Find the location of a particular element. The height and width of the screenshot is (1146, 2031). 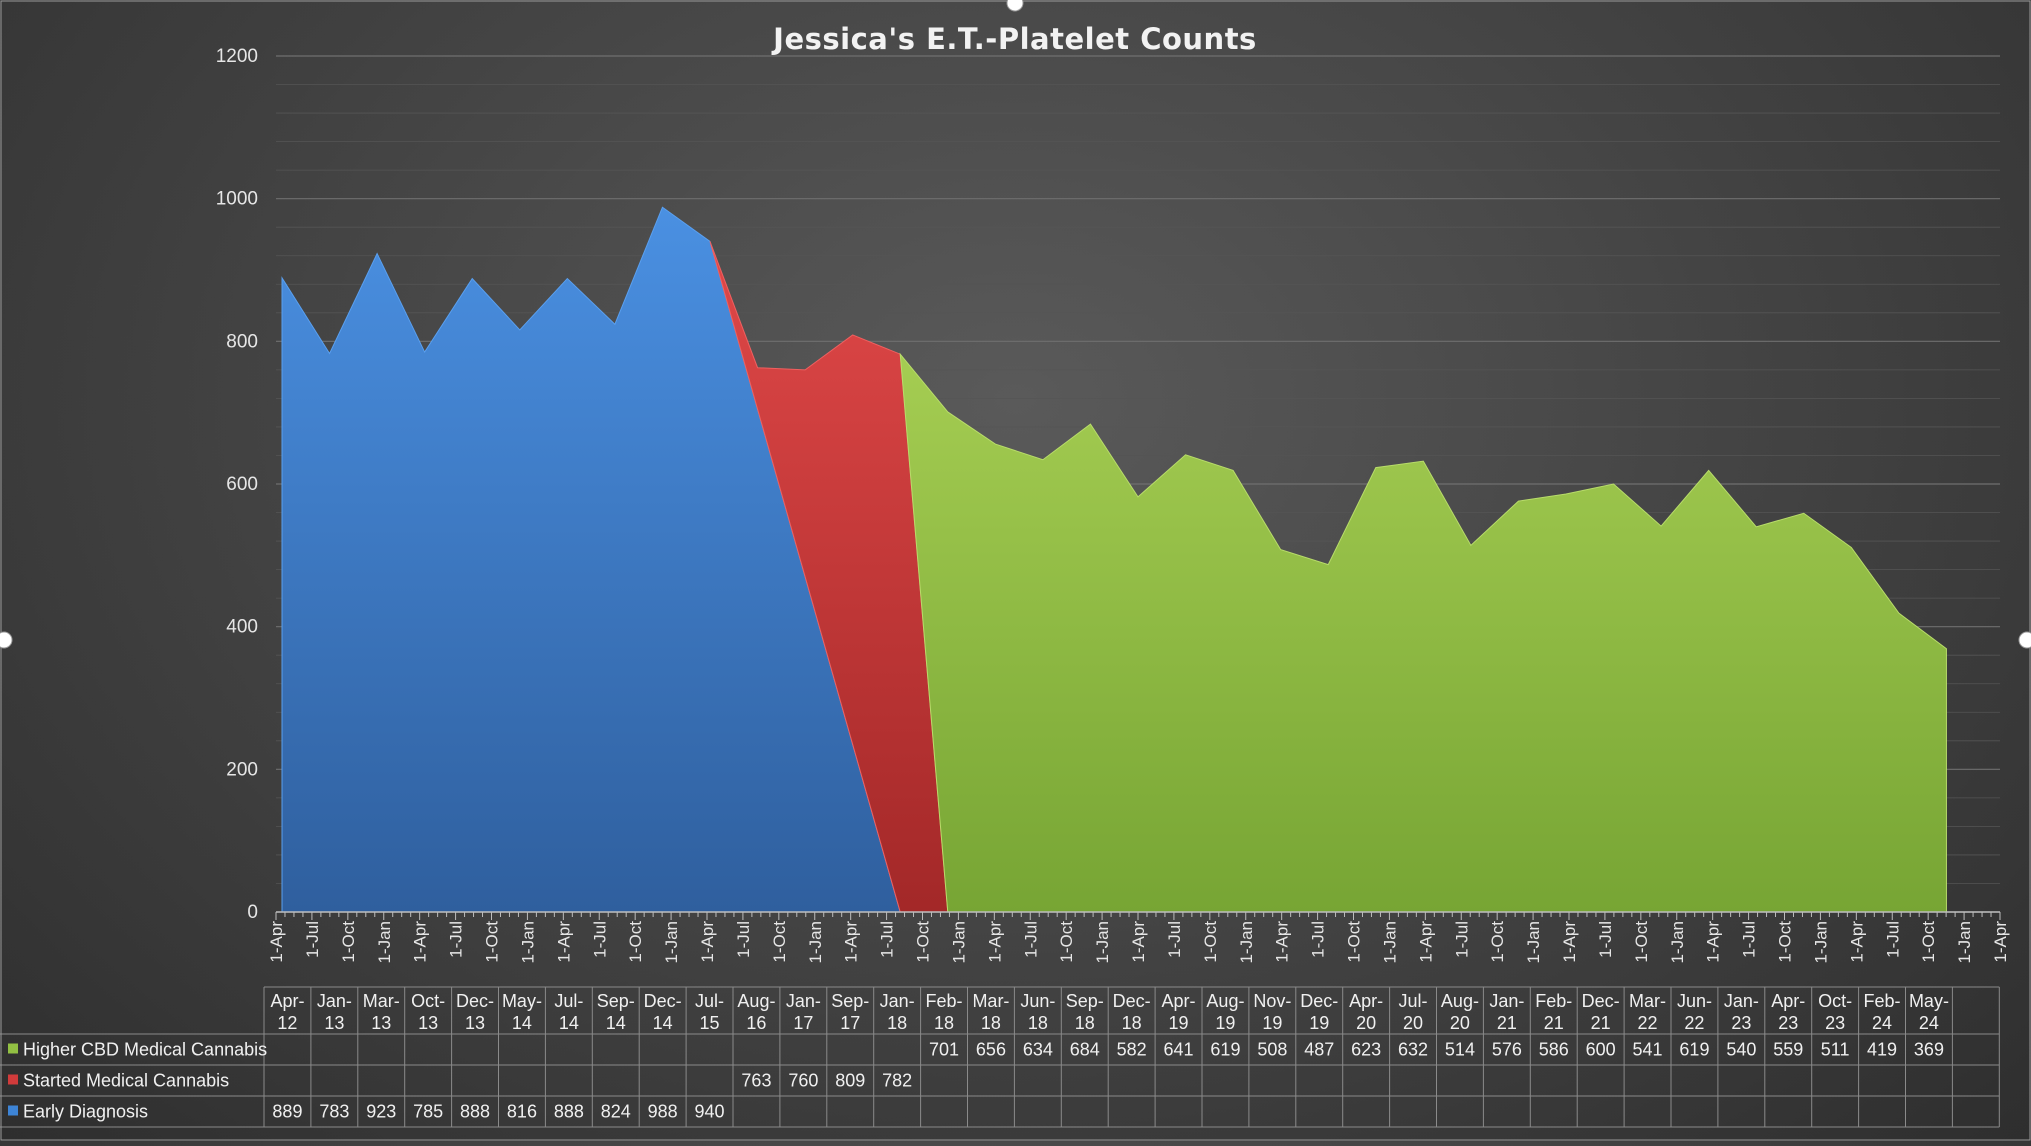

table-cell-value: 559 is located at coordinates (1788, 1050).